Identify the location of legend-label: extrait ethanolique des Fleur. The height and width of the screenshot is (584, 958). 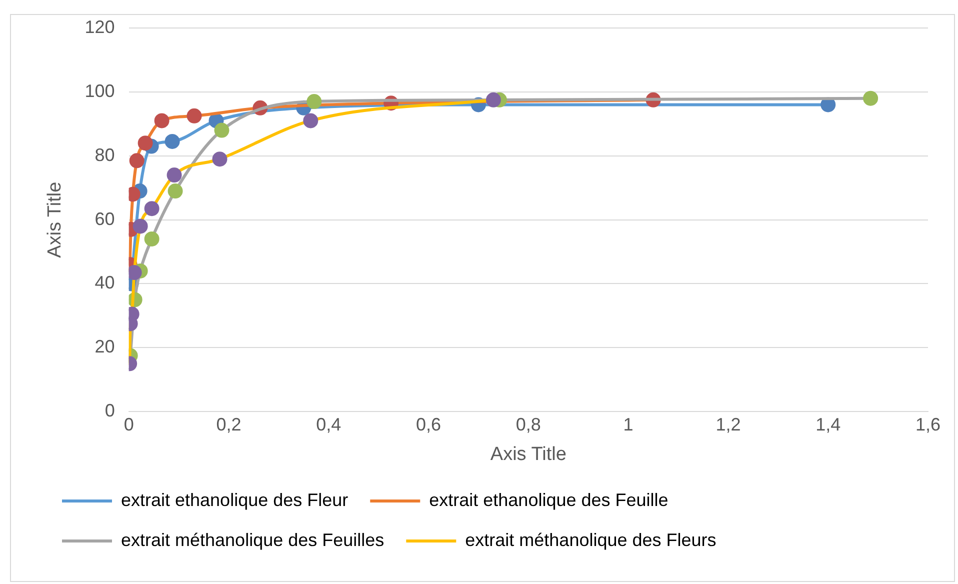
(234, 500).